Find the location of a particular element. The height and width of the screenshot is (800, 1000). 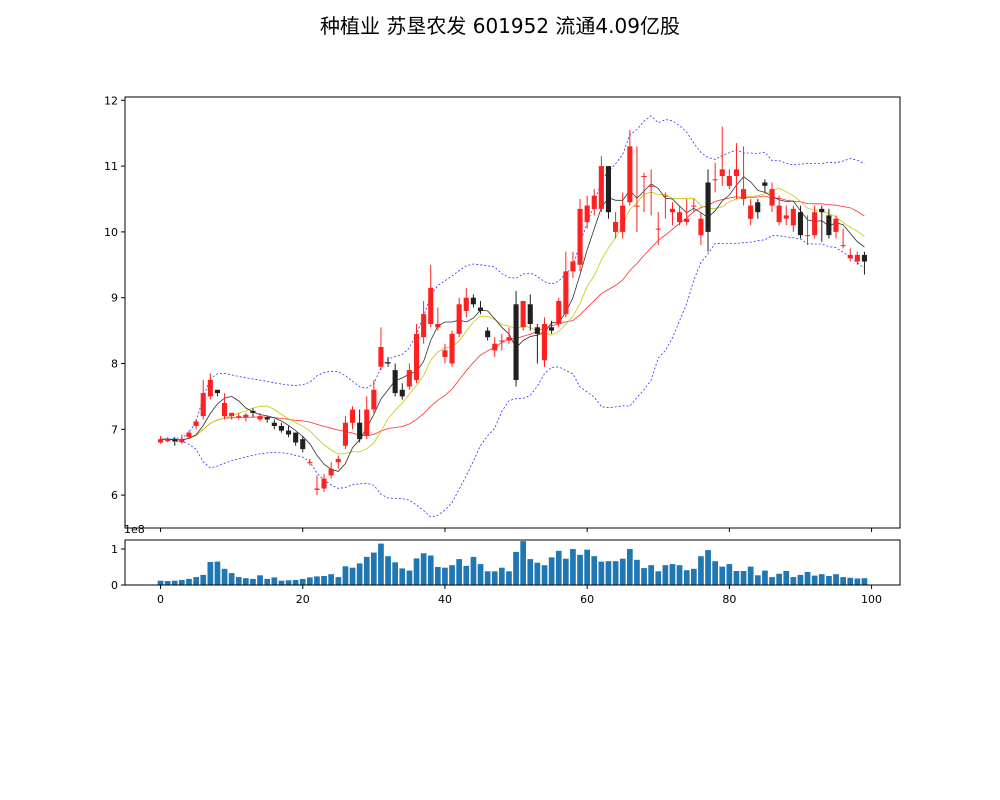

volume-offset-label: 1e8 is located at coordinates (134, 529).